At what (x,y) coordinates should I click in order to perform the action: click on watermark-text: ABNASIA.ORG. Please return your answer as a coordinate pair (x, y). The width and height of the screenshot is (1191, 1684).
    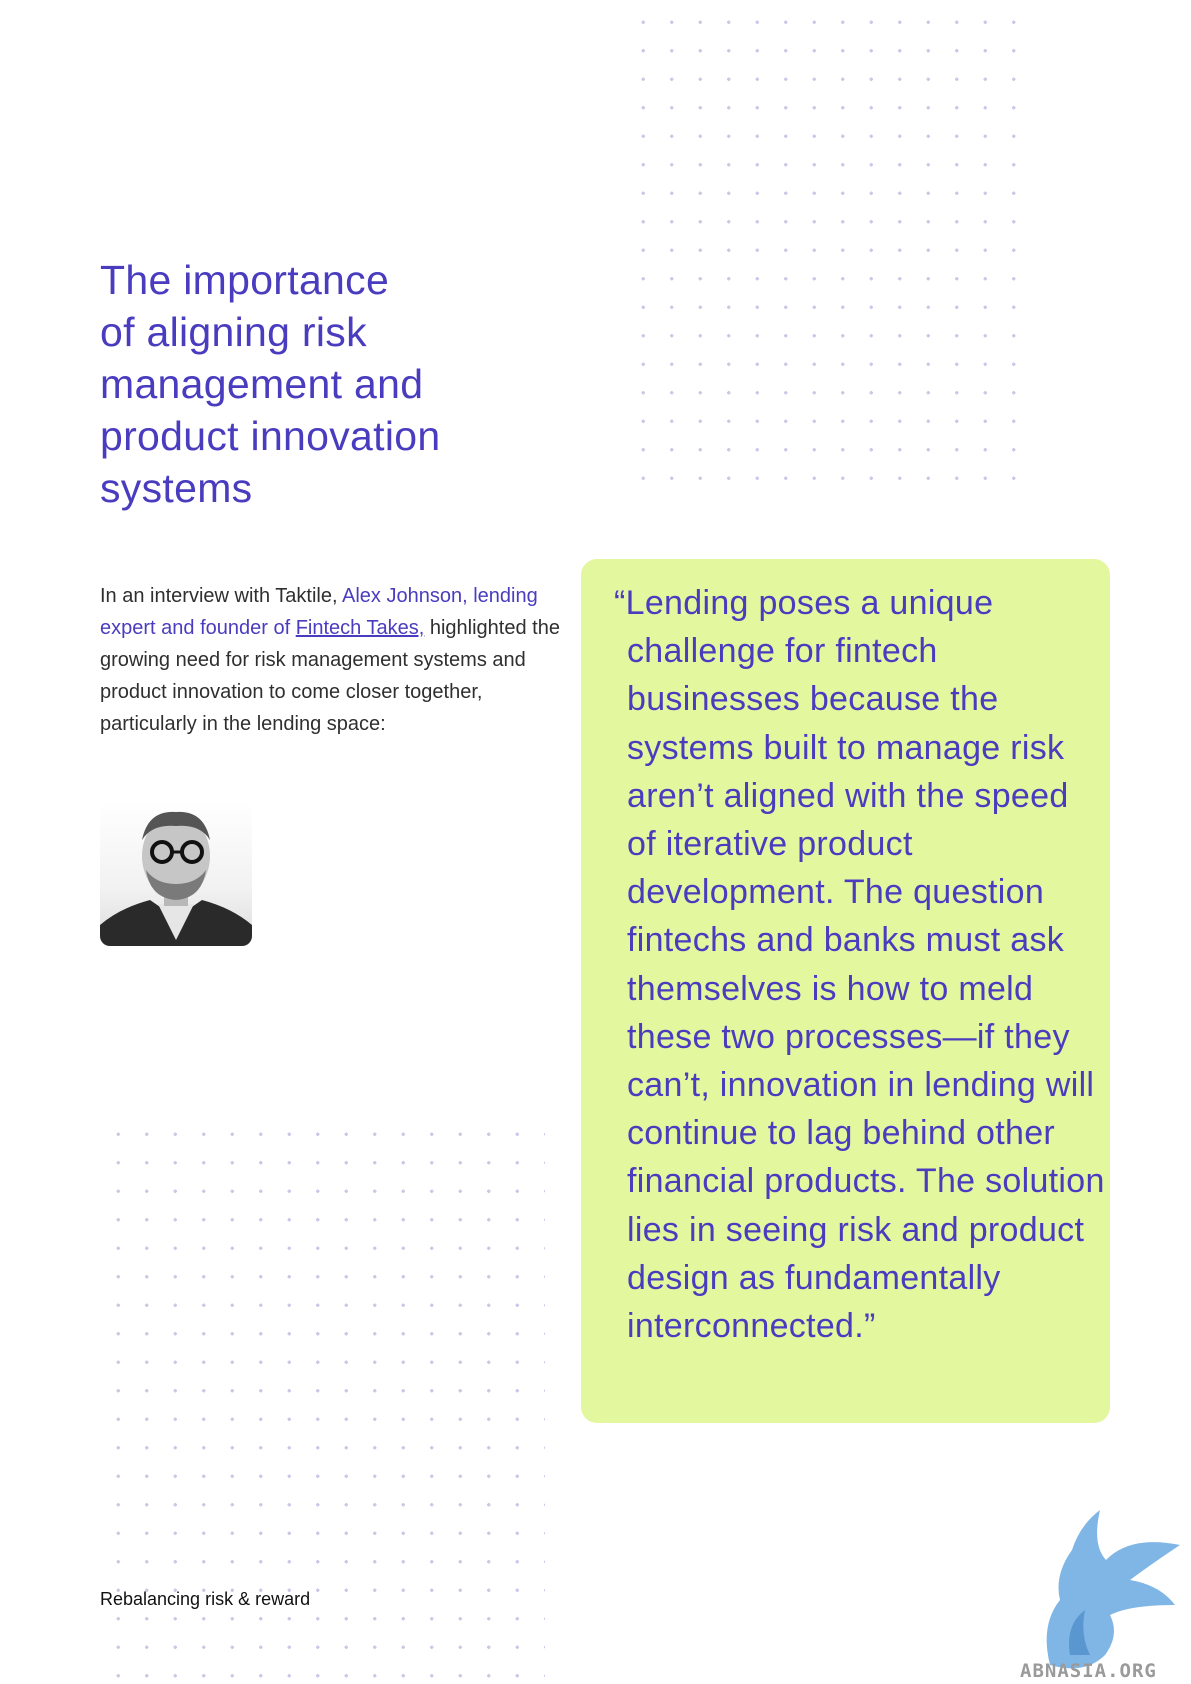
    Looking at the image, I should click on (1088, 1671).